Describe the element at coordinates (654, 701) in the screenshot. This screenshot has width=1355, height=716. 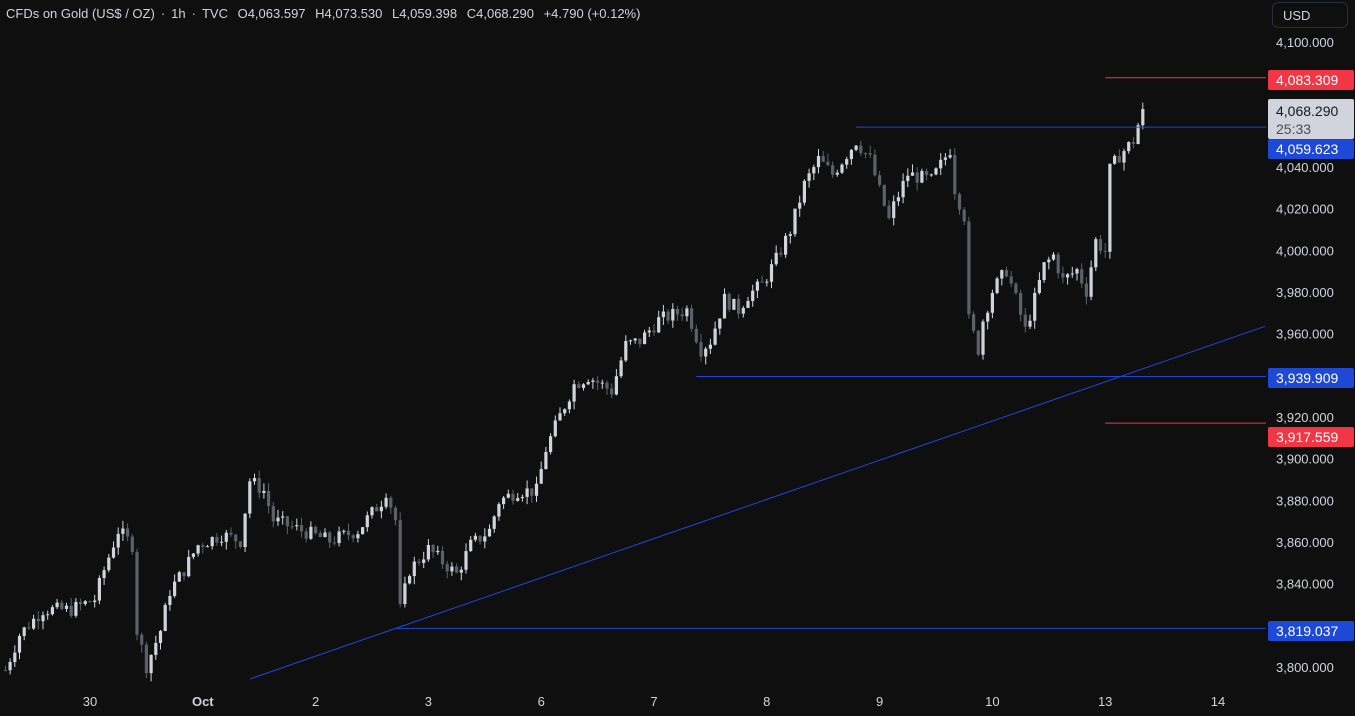
I see `time-axis: 30 Oct 2 3 6 7 8 9 10 13 14` at that location.